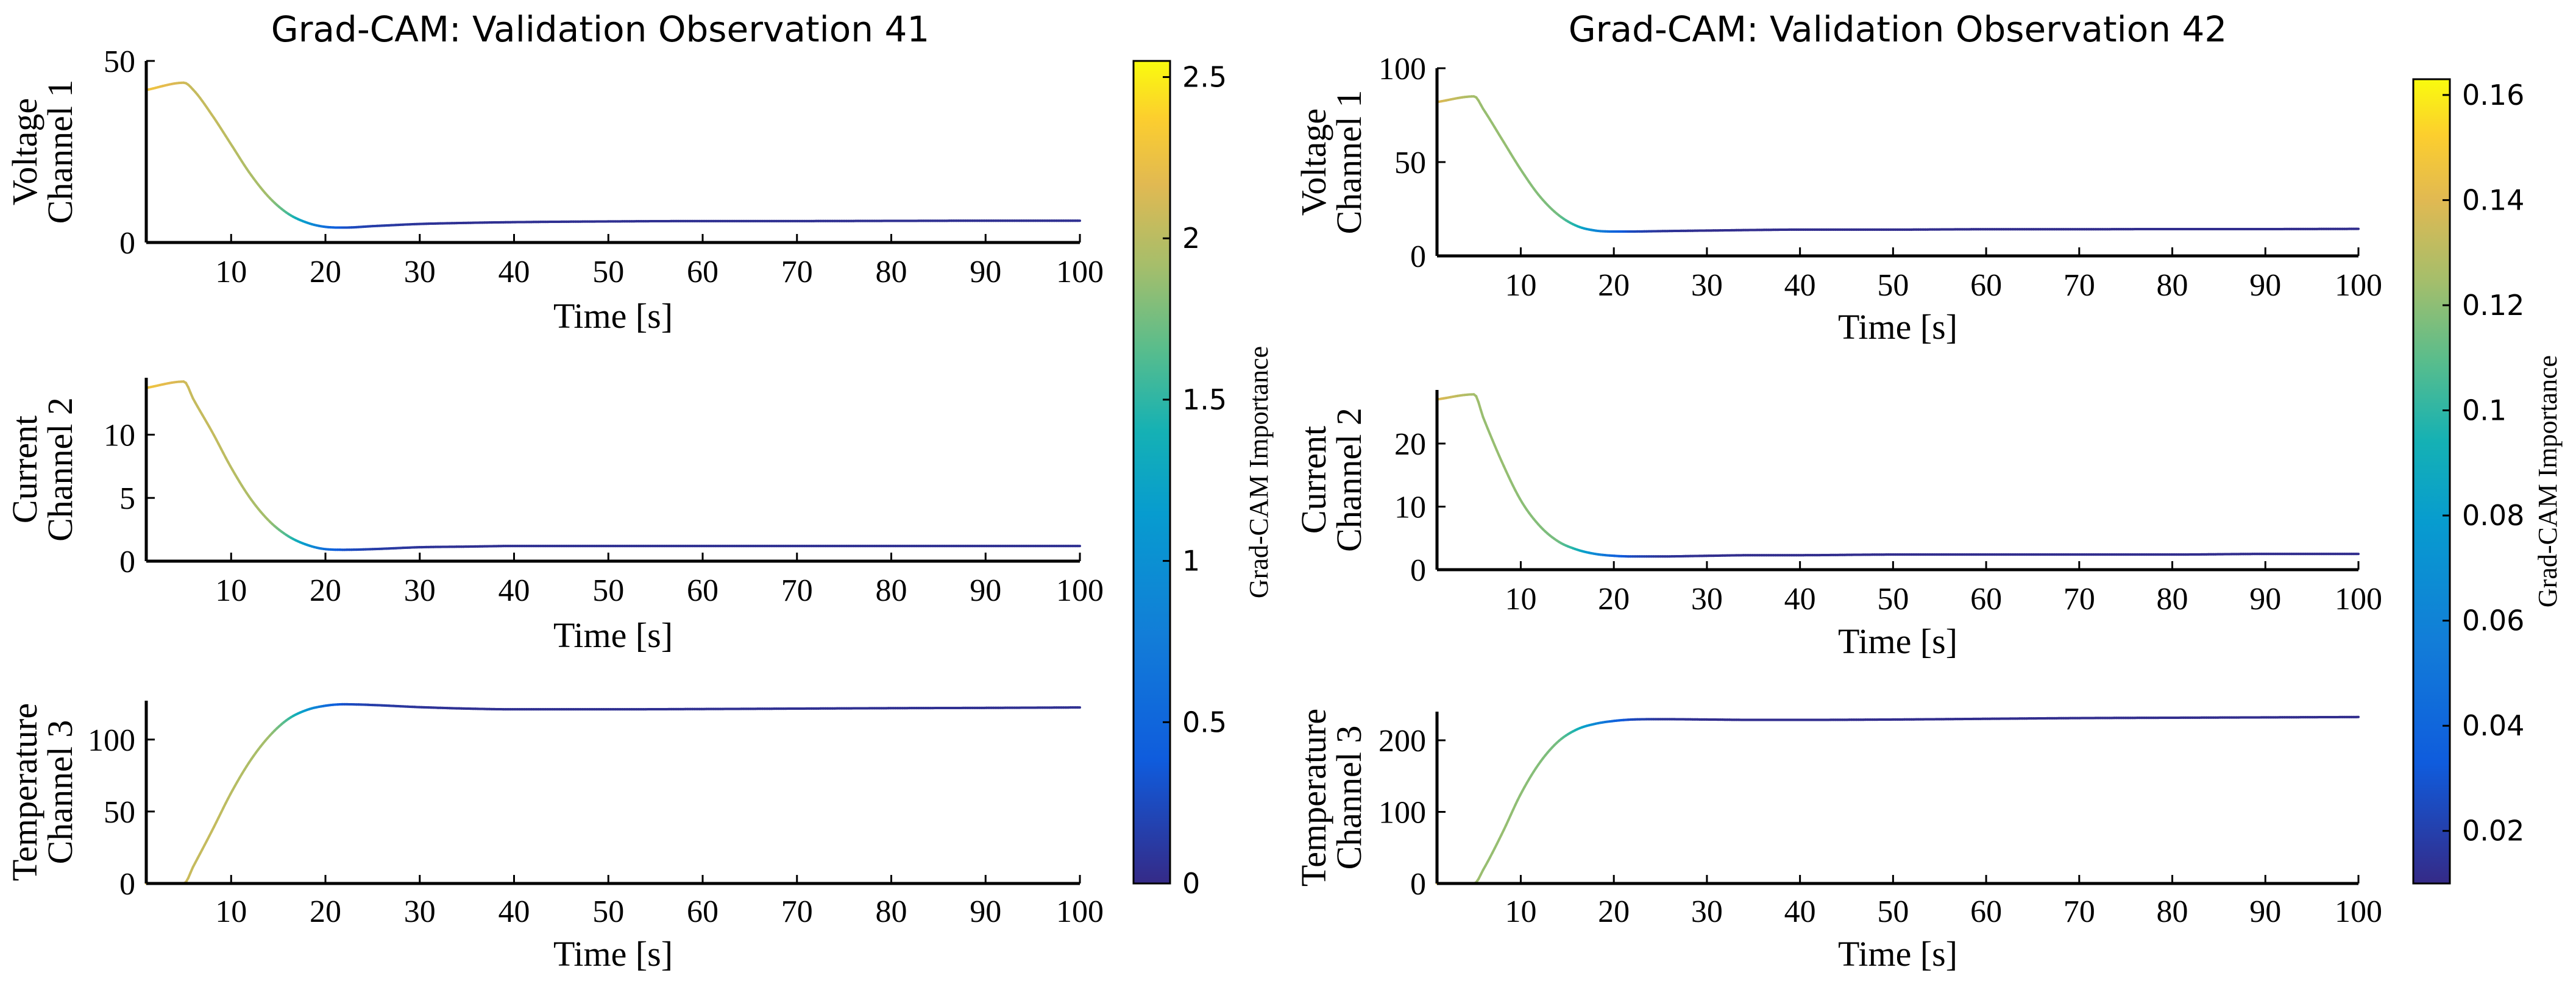  Describe the element at coordinates (1402, 742) in the screenshot. I see `y-tick-label: 200` at that location.